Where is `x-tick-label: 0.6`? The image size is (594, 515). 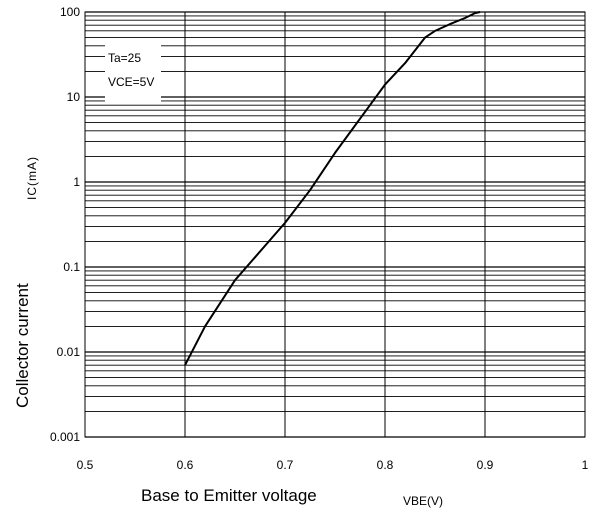
x-tick-label: 0.6 is located at coordinates (185, 465).